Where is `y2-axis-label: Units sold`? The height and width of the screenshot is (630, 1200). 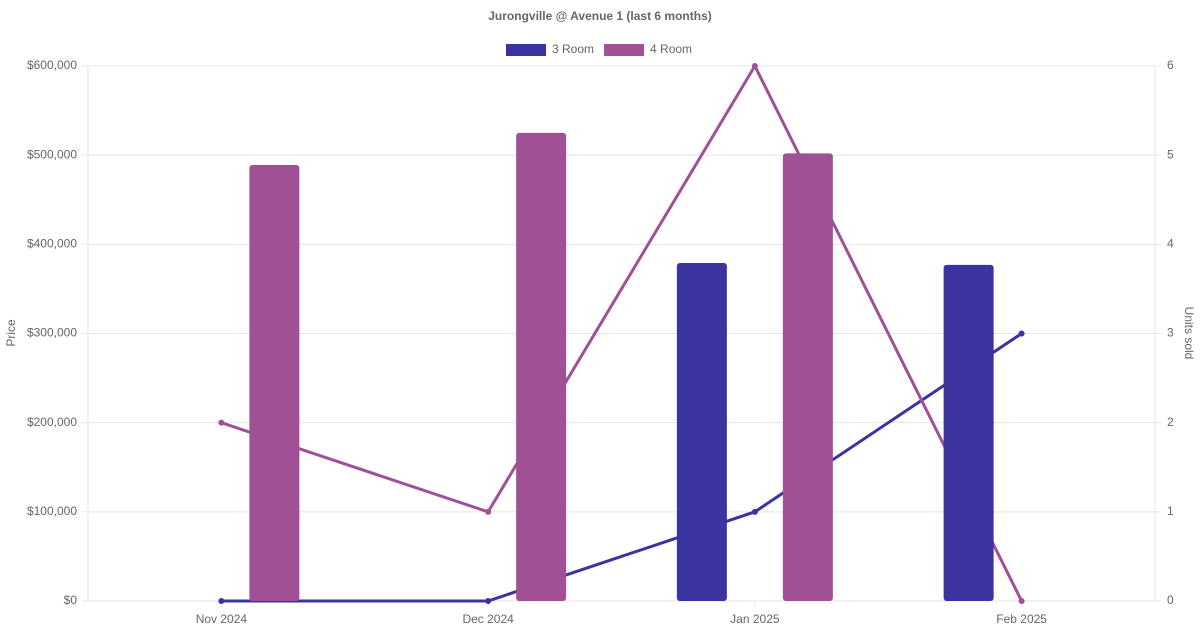
y2-axis-label: Units sold is located at coordinates (1189, 333).